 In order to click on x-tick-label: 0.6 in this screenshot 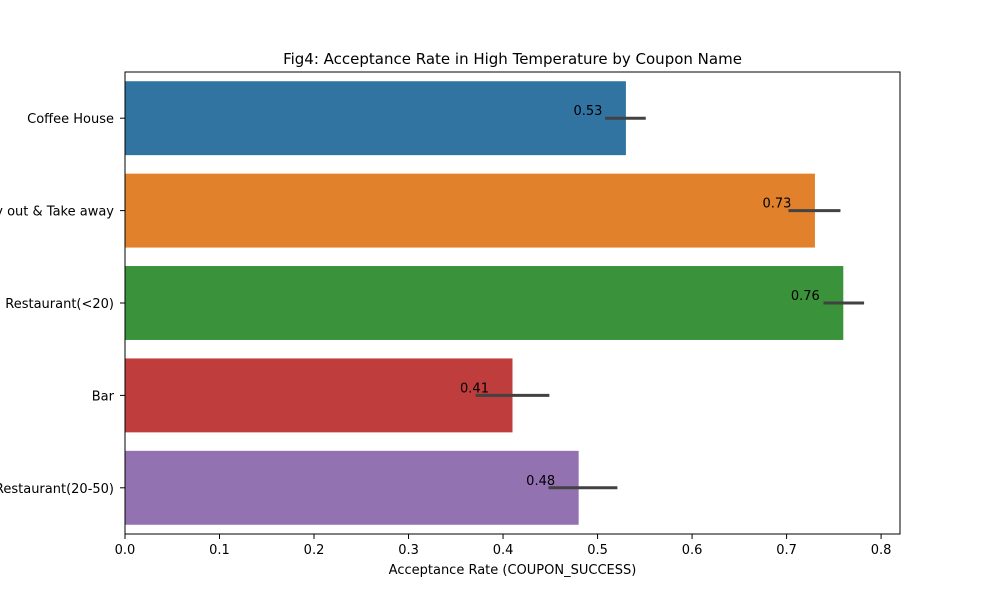, I will do `click(692, 550)`.